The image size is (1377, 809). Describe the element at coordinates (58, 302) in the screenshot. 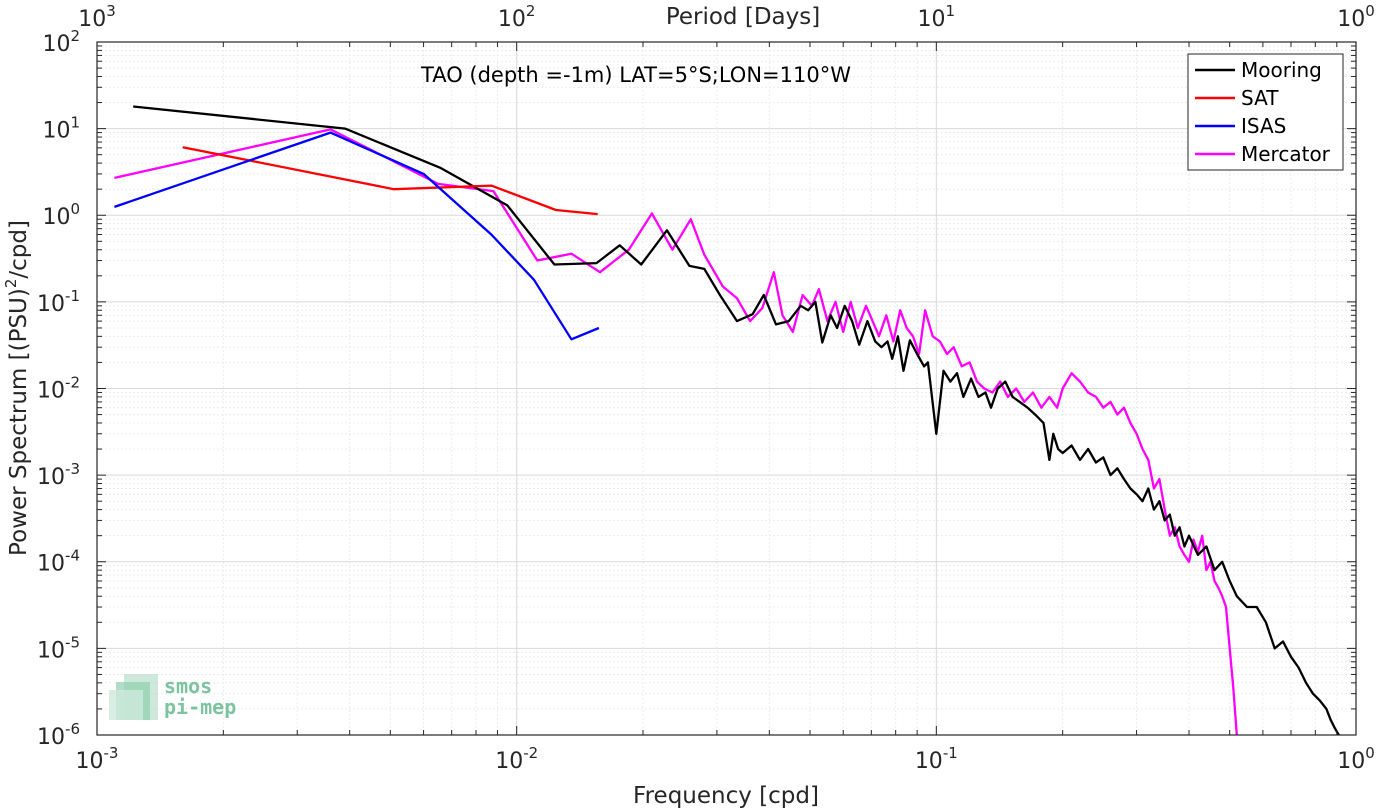

I see `y-tick-label: 10⁻¹` at that location.